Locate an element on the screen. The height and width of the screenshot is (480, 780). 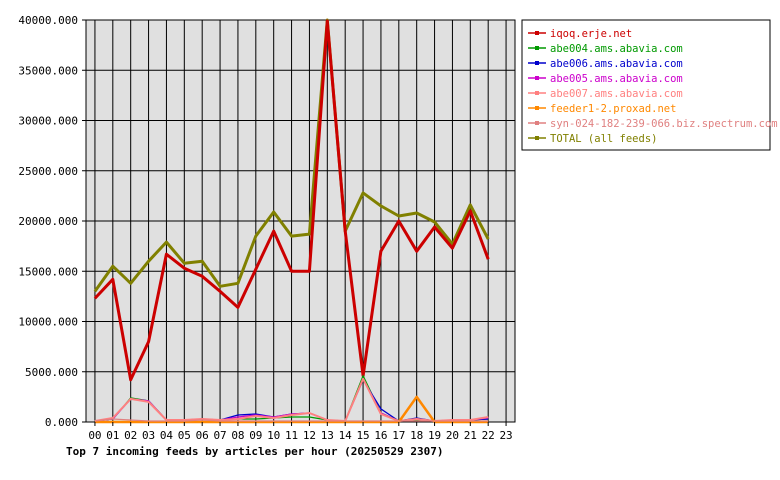
x-tick-label: 00 is located at coordinates (94, 435).